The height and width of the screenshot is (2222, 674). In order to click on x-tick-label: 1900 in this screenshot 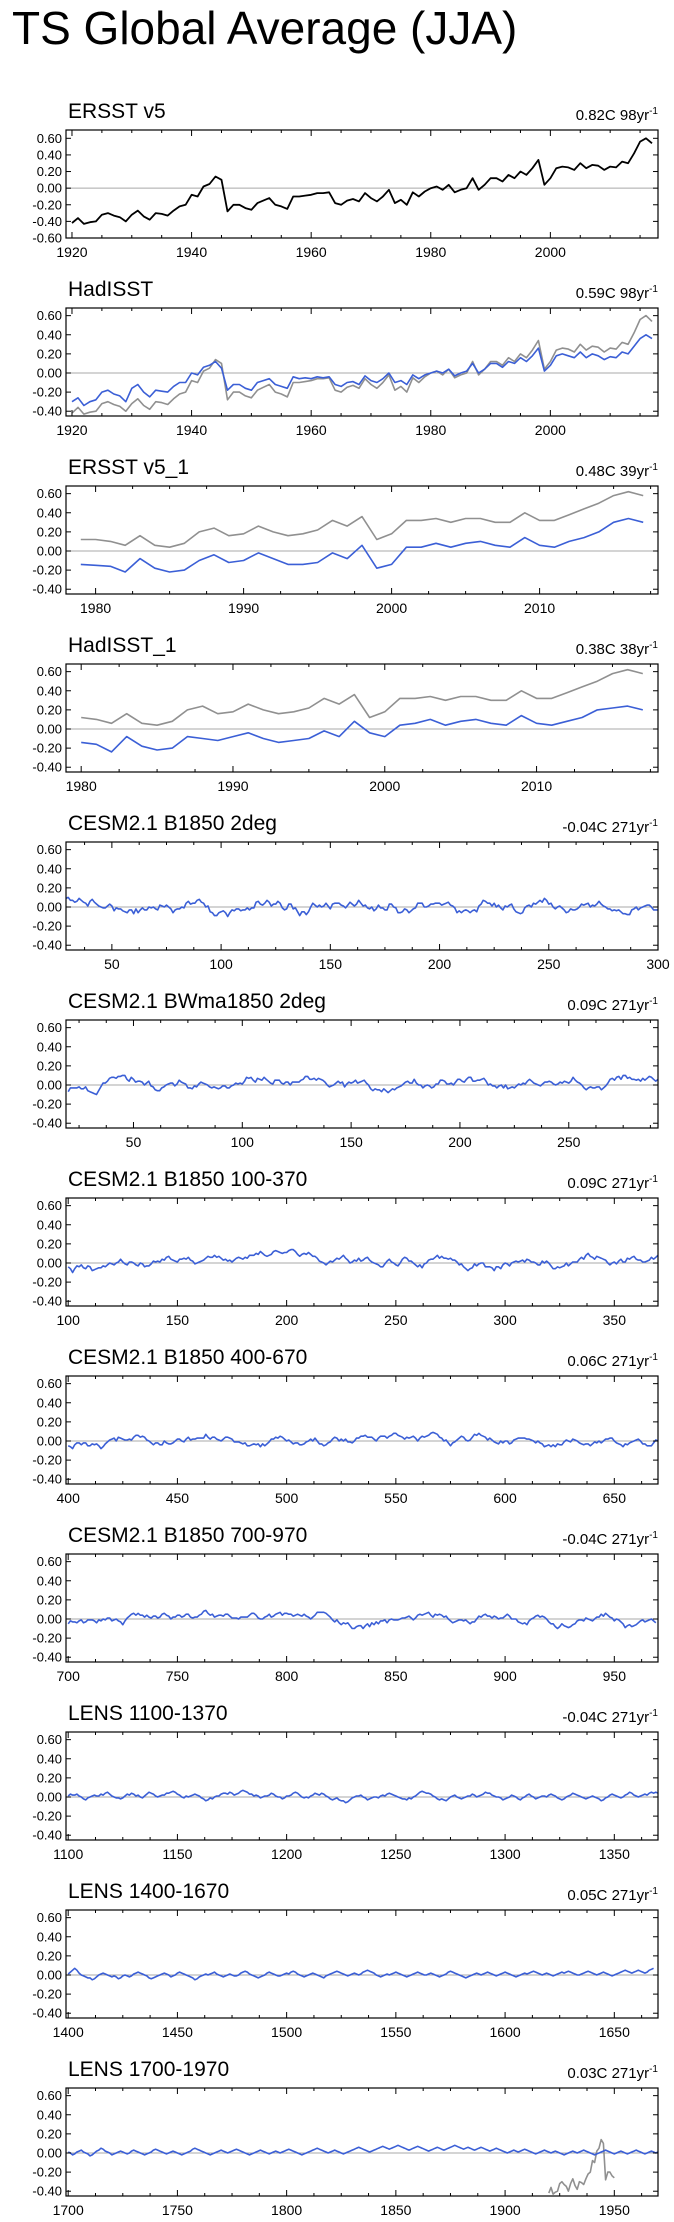, I will do `click(505, 2210)`.